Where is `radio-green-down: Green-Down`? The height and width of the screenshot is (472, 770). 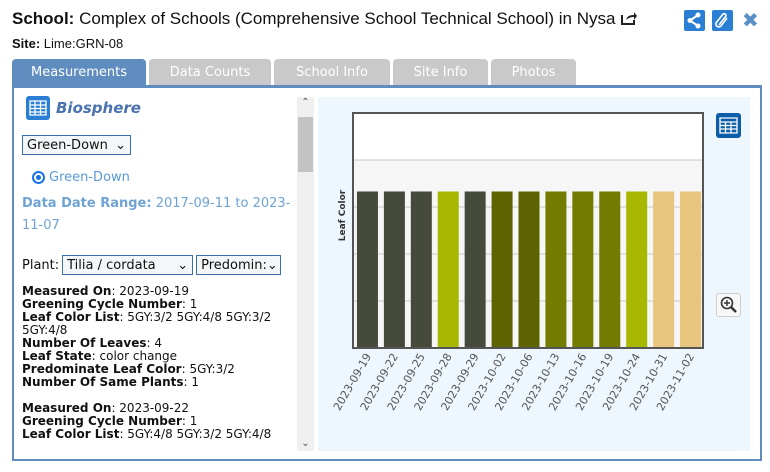 radio-green-down: Green-Down is located at coordinates (165, 177).